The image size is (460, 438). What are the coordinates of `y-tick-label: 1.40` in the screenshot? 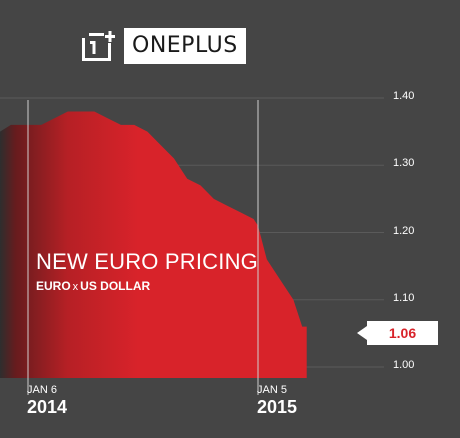 It's located at (404, 96).